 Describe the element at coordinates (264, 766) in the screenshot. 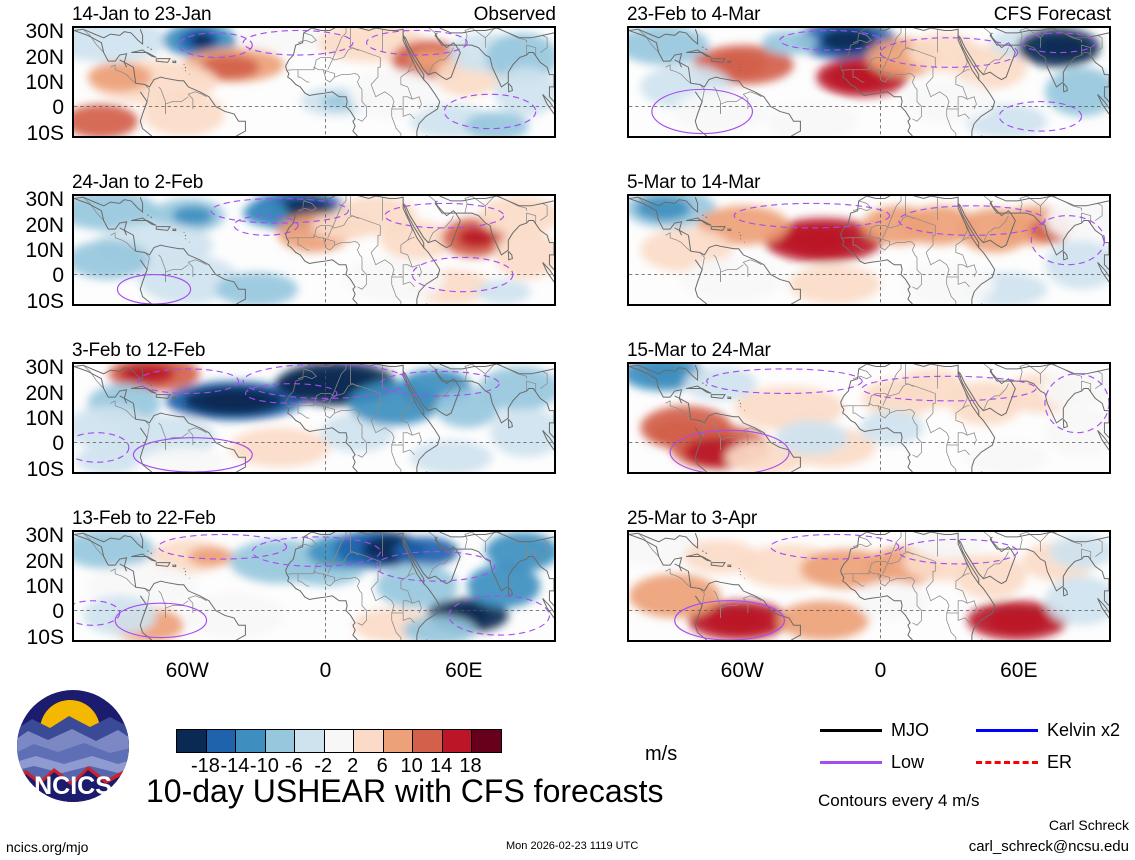

I see `colorbar-tick-label: -10` at that location.